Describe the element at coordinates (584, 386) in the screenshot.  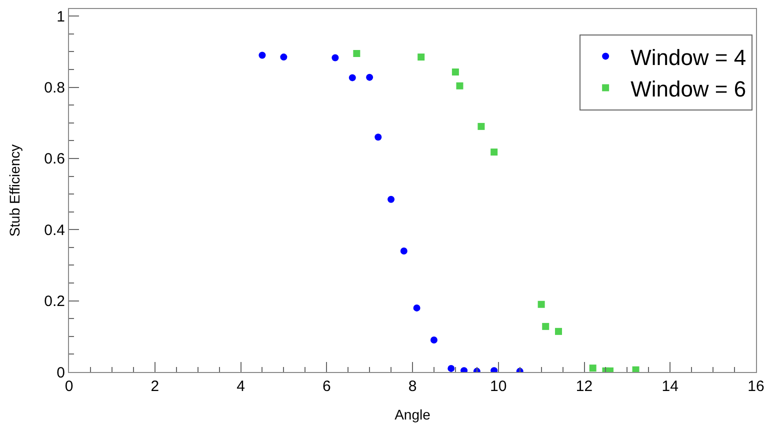
I see `x-tick-label: 12` at that location.